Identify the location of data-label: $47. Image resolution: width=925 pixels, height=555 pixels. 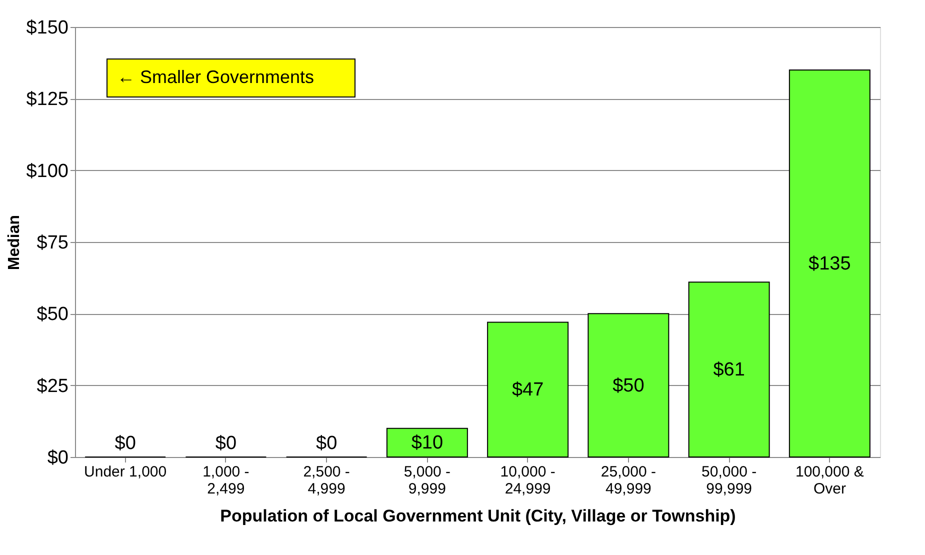
(528, 390).